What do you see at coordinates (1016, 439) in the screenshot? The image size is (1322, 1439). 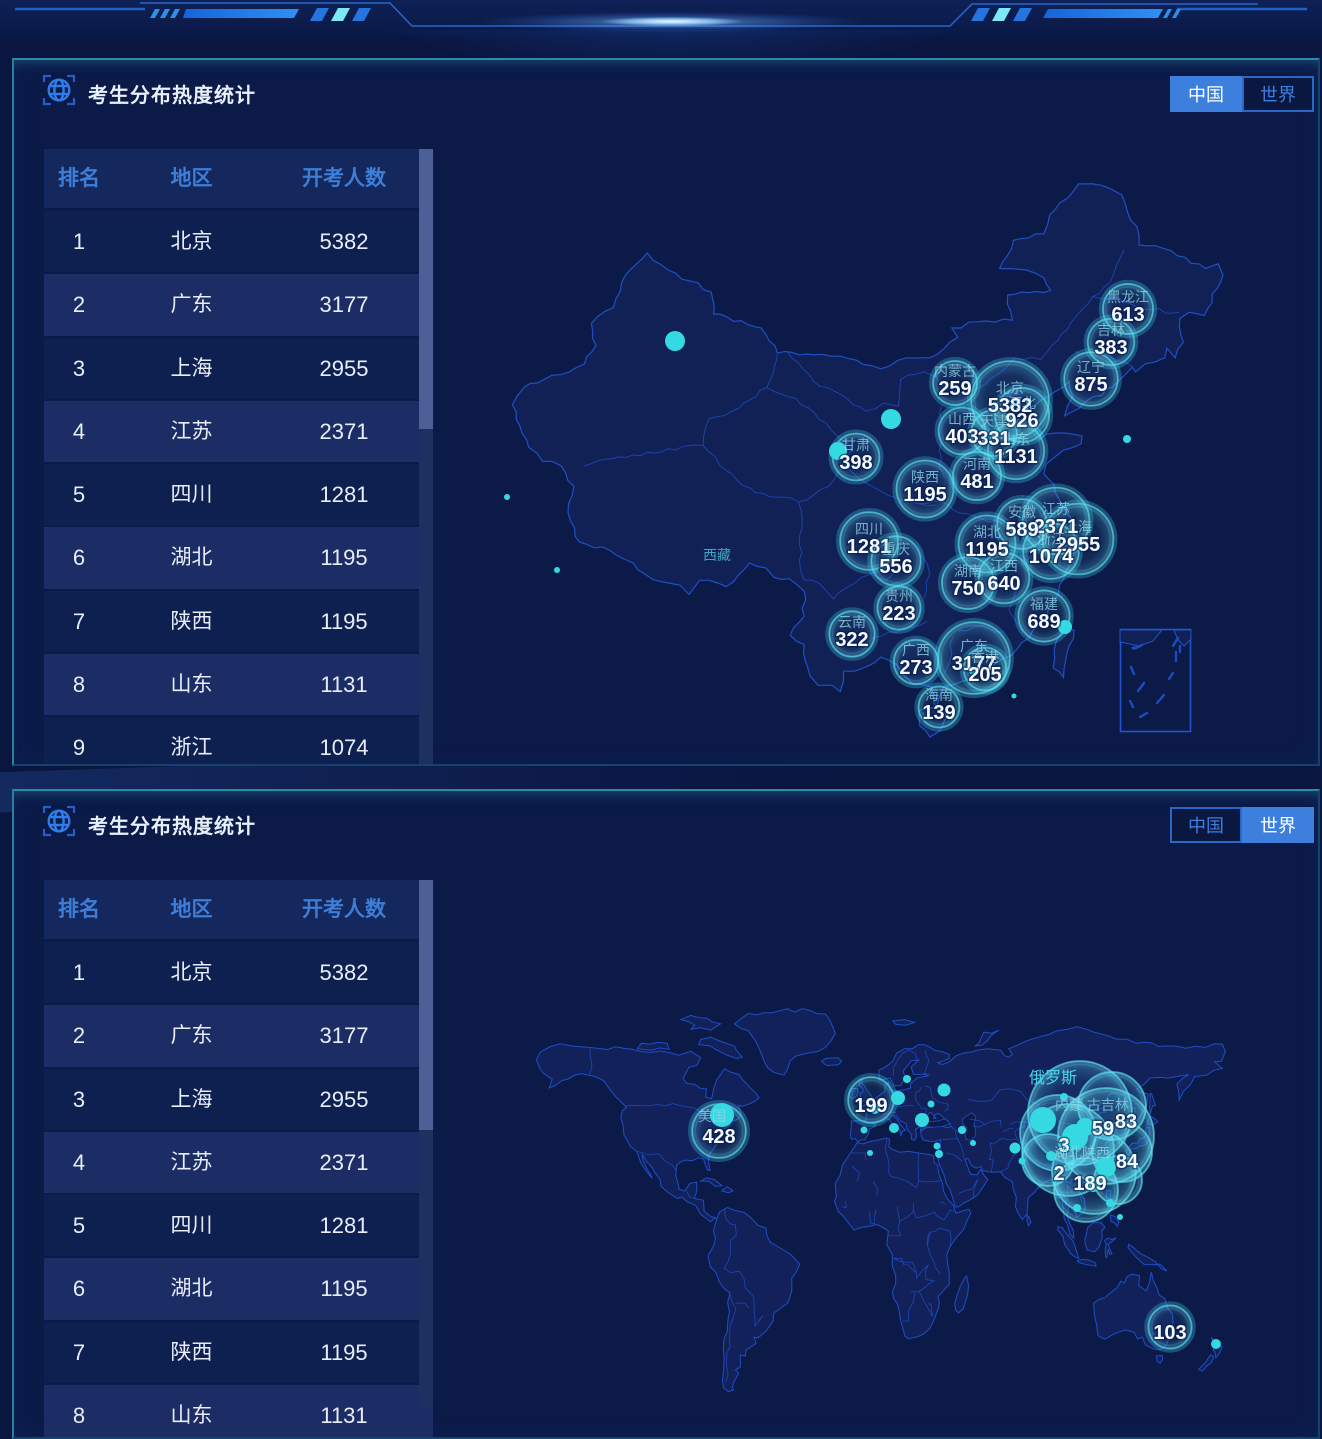 I see `svg-text: 山东` at bounding box center [1016, 439].